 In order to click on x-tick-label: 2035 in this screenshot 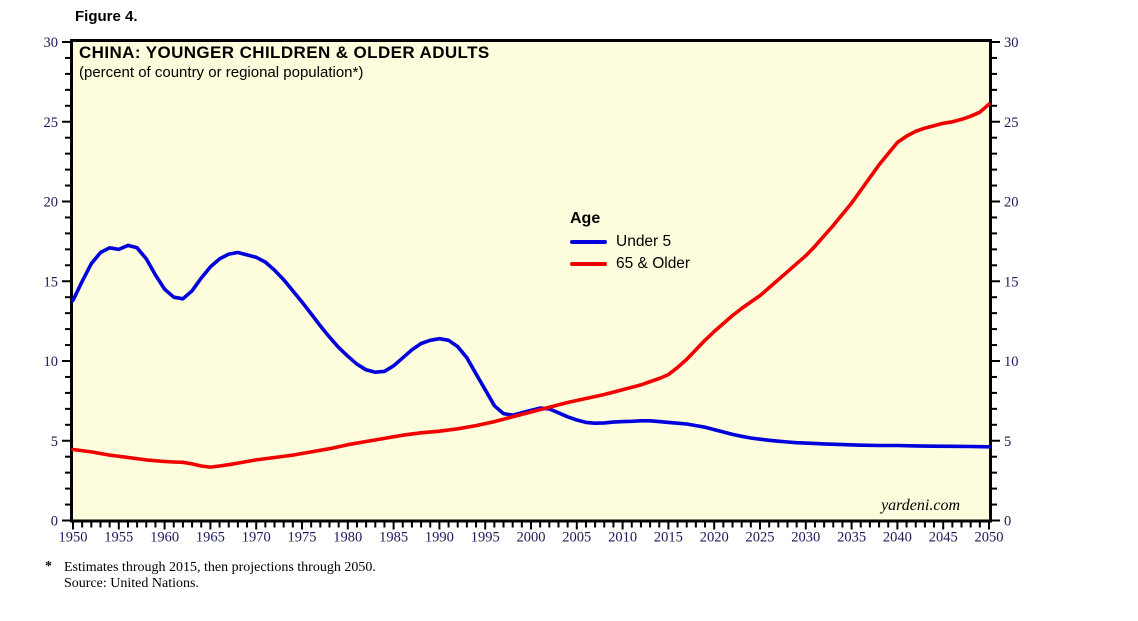, I will do `click(851, 538)`.